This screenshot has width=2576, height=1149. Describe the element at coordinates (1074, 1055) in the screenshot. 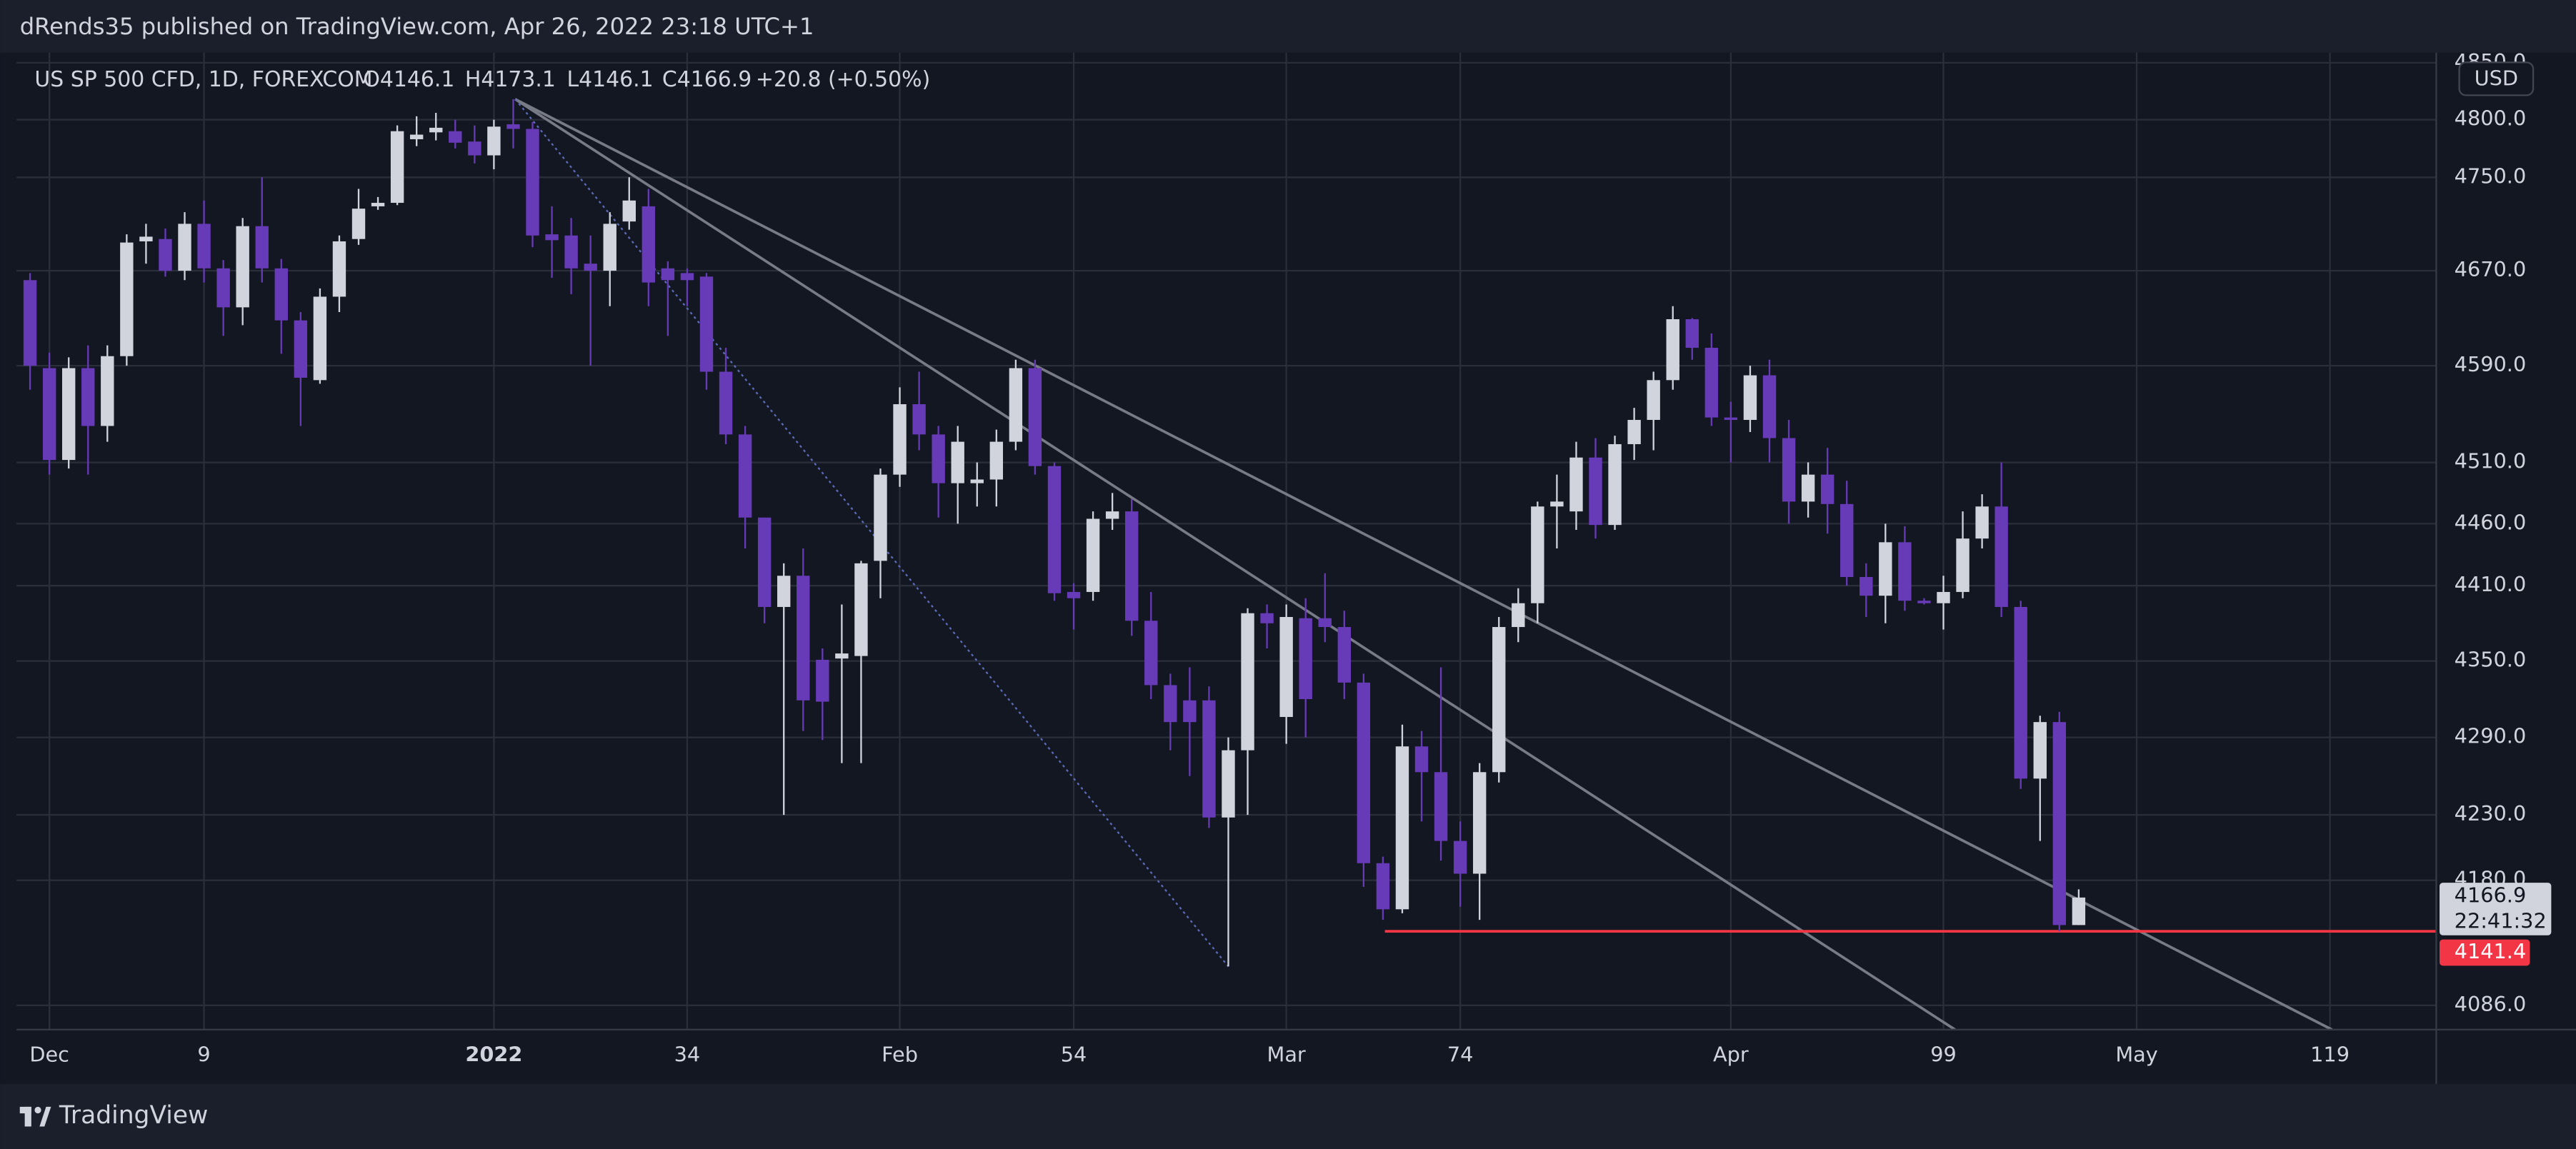

I see `x-tick-label: 54` at that location.